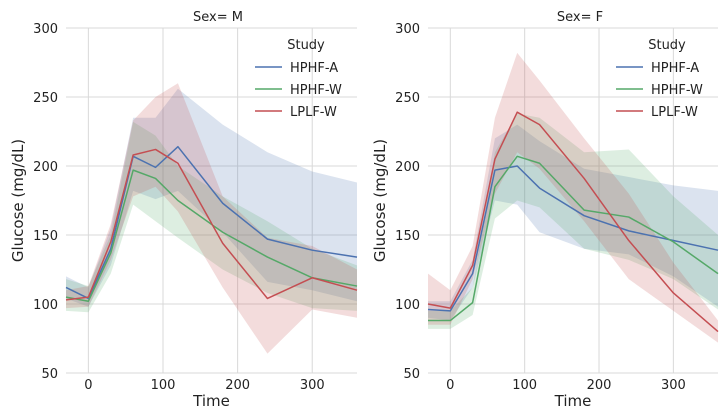  What do you see at coordinates (211, 235) in the screenshot?
I see `series-line-hphf-w` at bounding box center [211, 235].